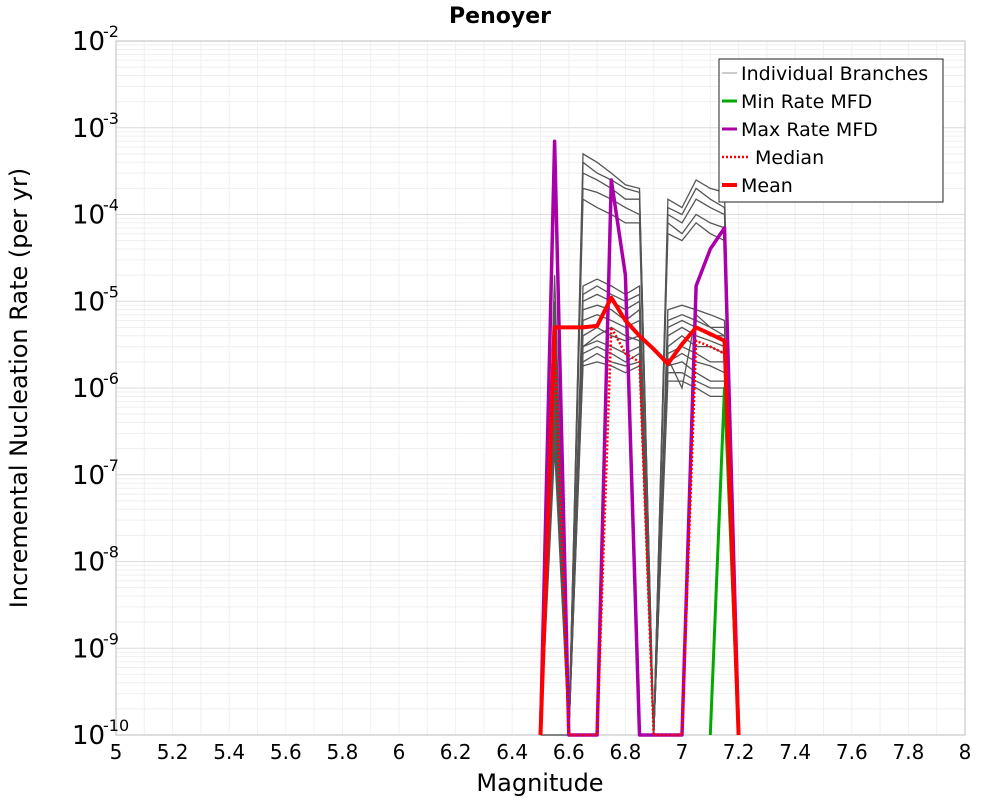  Describe the element at coordinates (767, 186) in the screenshot. I see `legend-label-mean: Mean` at that location.